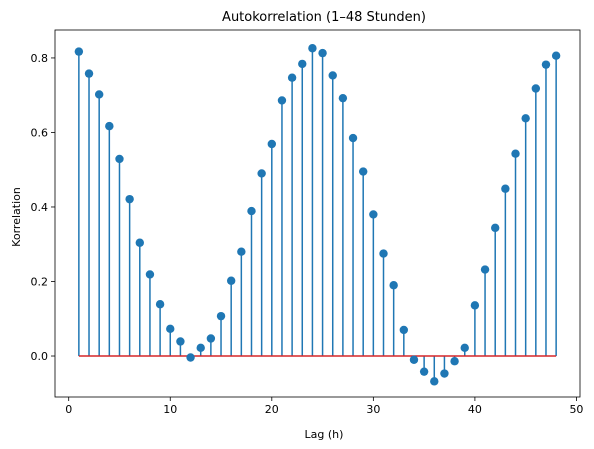  Describe the element at coordinates (170, 409) in the screenshot. I see `x-tick-label: 10` at that location.